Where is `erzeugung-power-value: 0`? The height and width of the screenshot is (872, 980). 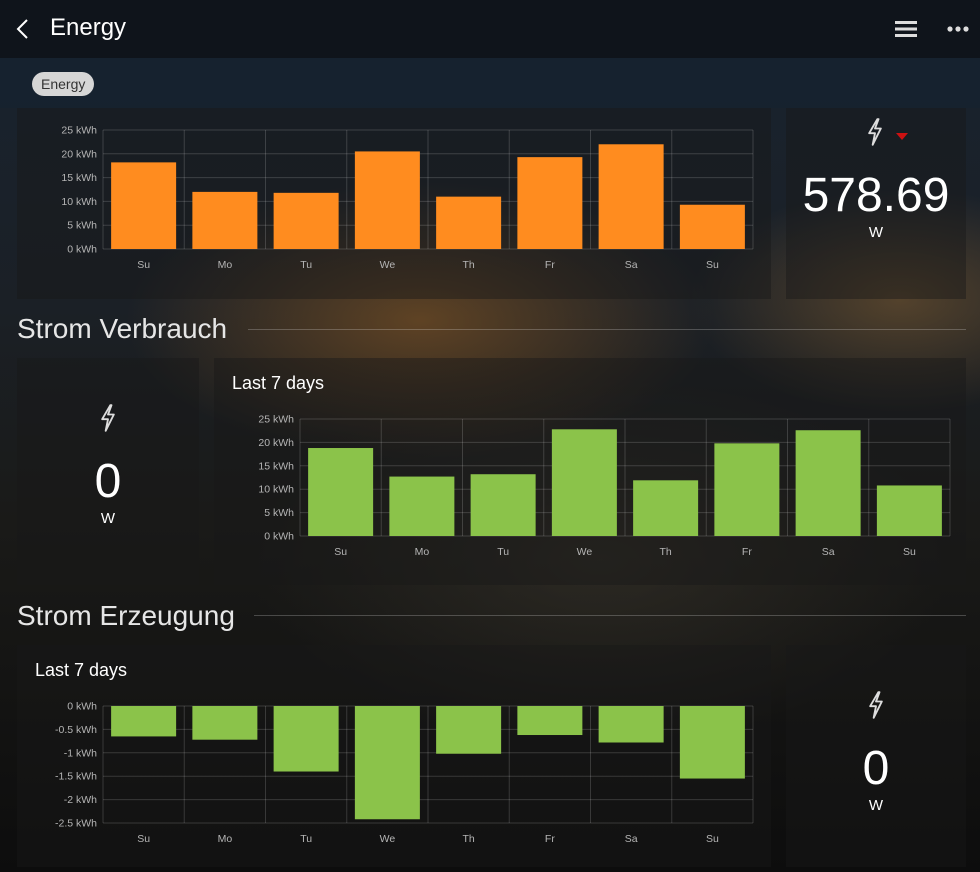
erzeugung-power-value: 0 is located at coordinates (876, 768).